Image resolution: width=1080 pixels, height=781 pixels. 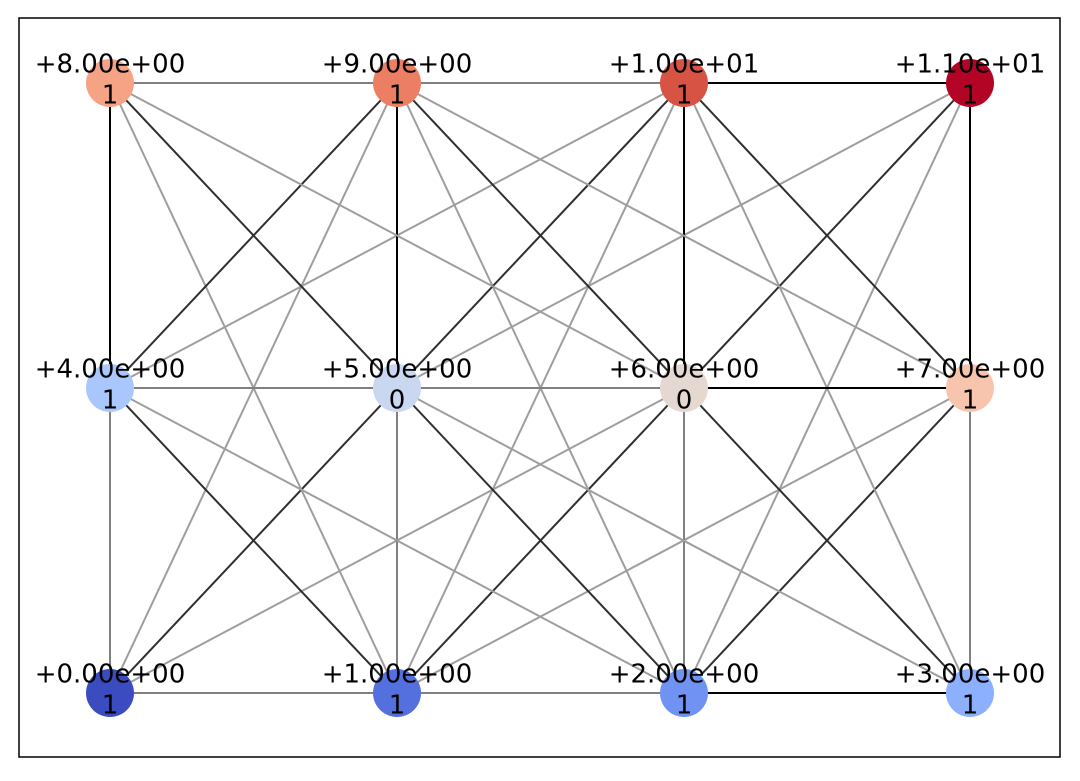 I want to click on node-label: +6.00e+00, so click(x=684, y=370).